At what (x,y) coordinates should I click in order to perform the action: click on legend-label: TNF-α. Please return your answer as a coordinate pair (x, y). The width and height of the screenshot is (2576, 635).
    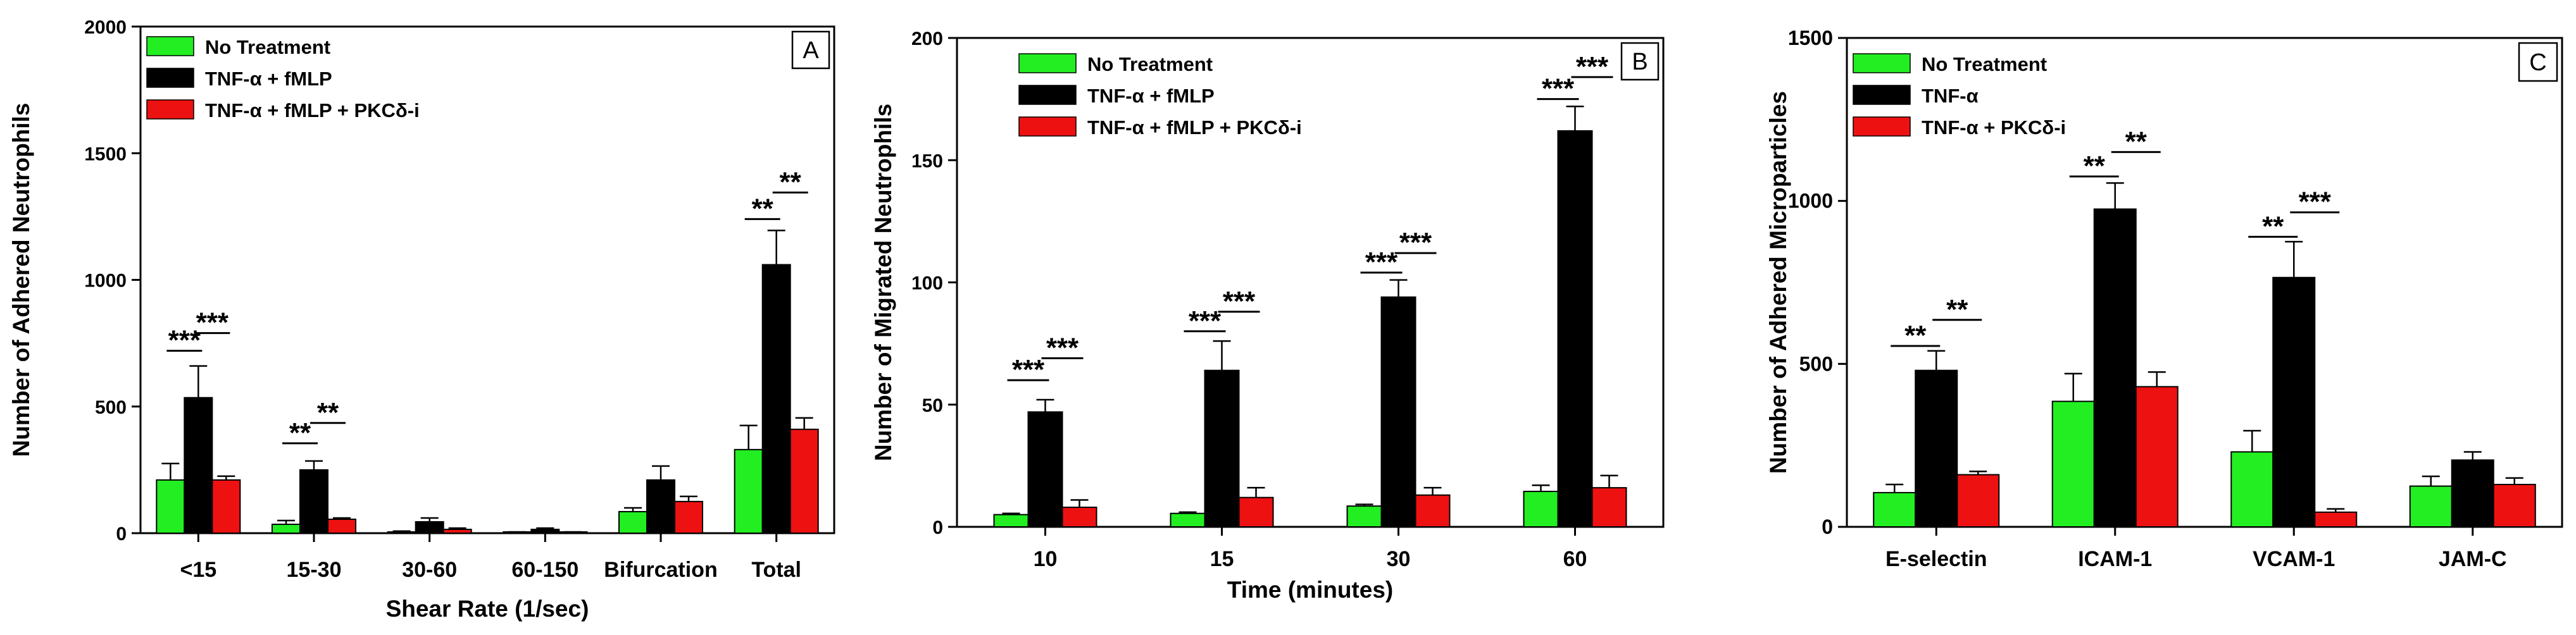
    Looking at the image, I should click on (1950, 96).